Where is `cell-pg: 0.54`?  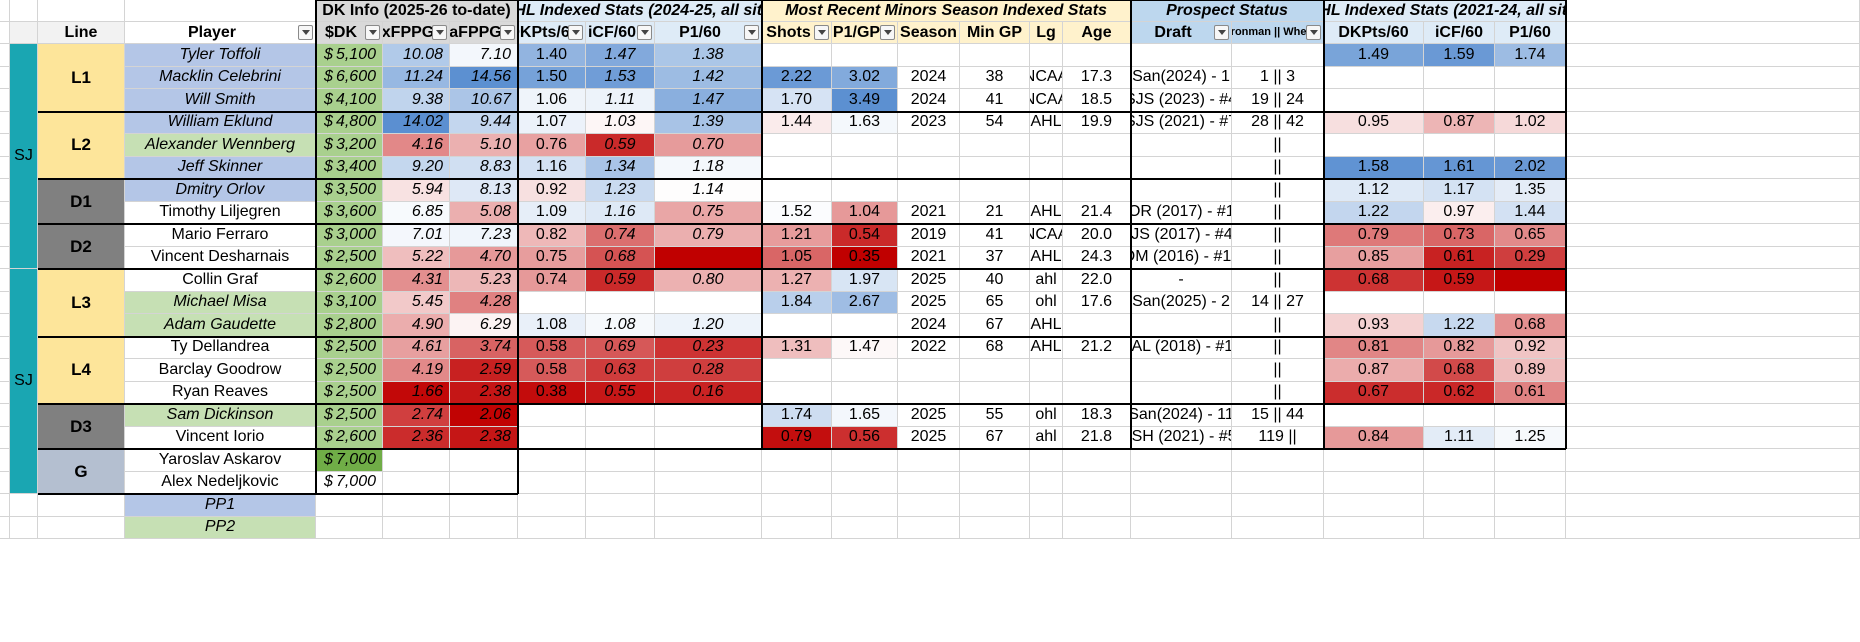
cell-pg: 0.54 is located at coordinates (865, 235).